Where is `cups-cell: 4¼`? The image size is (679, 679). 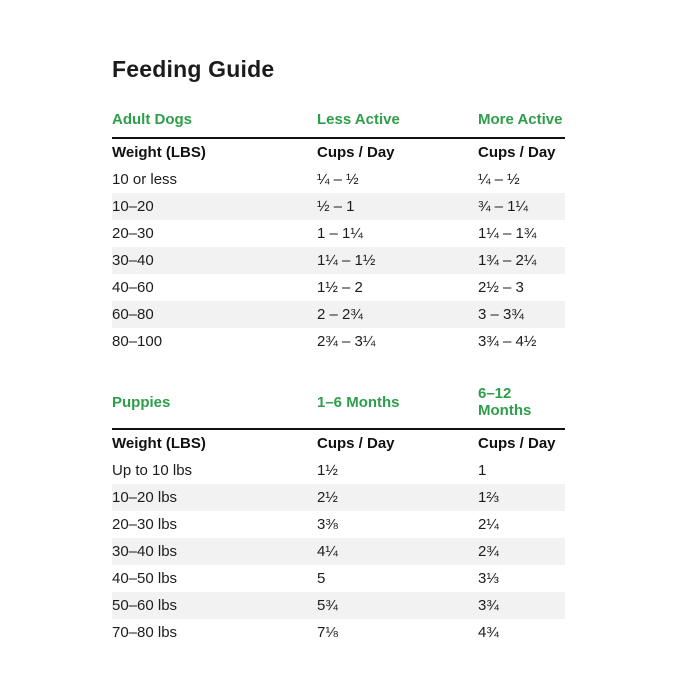 cups-cell: 4¼ is located at coordinates (327, 551).